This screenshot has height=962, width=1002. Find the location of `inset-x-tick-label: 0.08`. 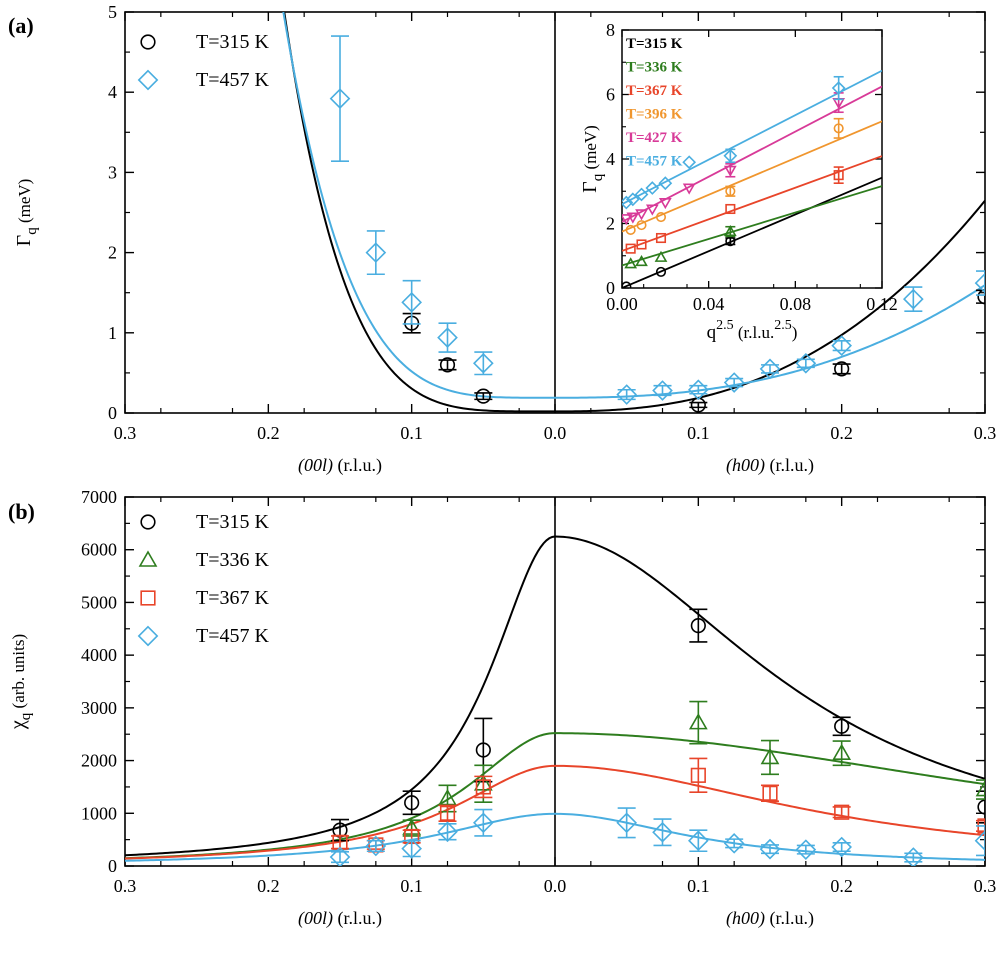

inset-x-tick-label: 0.08 is located at coordinates (796, 304).